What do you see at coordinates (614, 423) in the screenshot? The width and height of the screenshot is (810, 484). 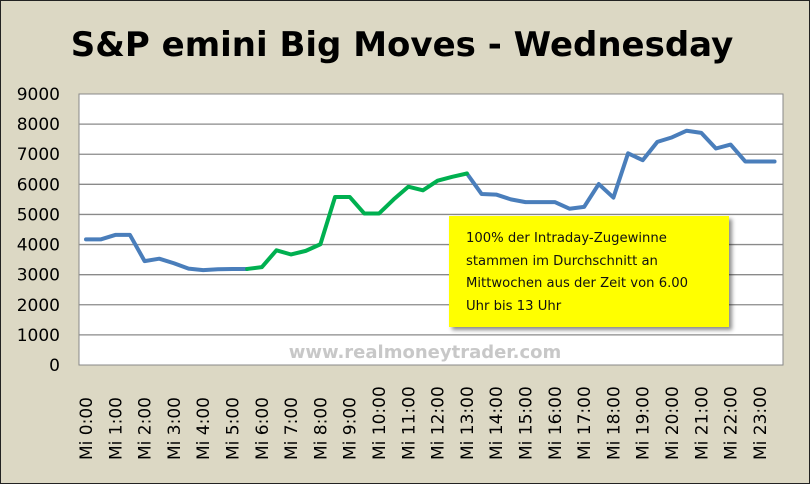 I see `x-tick-label: Mi 18:00` at bounding box center [614, 423].